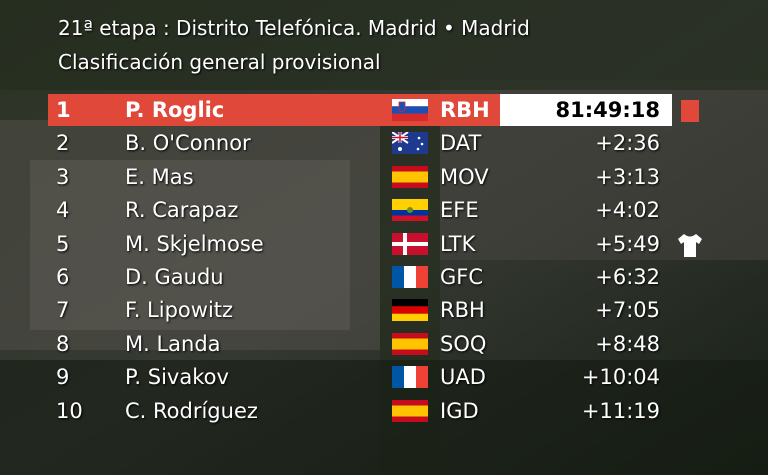 Image resolution: width=768 pixels, height=475 pixels. I want to click on rank: 5, so click(63, 243).